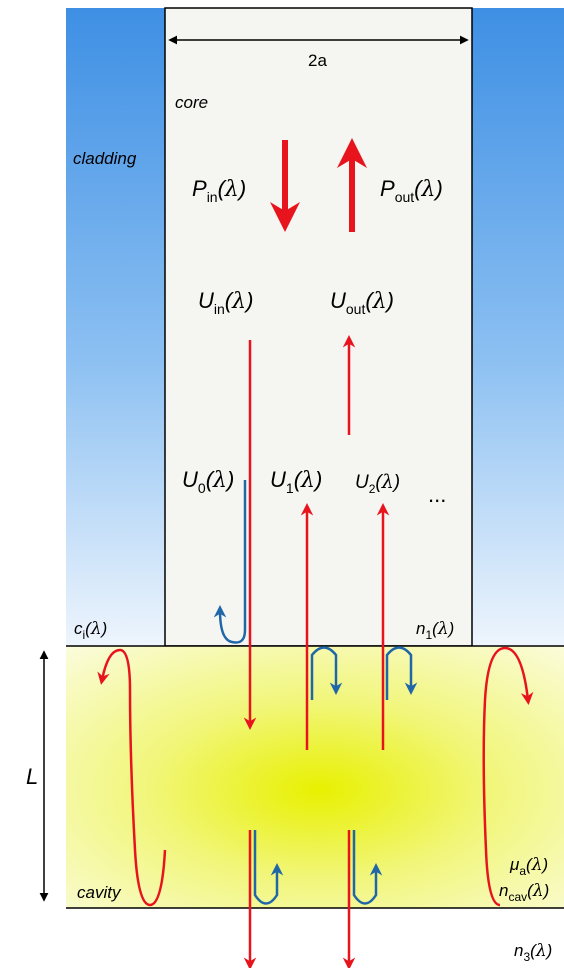 This screenshot has width=564, height=968. I want to click on field-u0-label: U0(λ), so click(208, 481).